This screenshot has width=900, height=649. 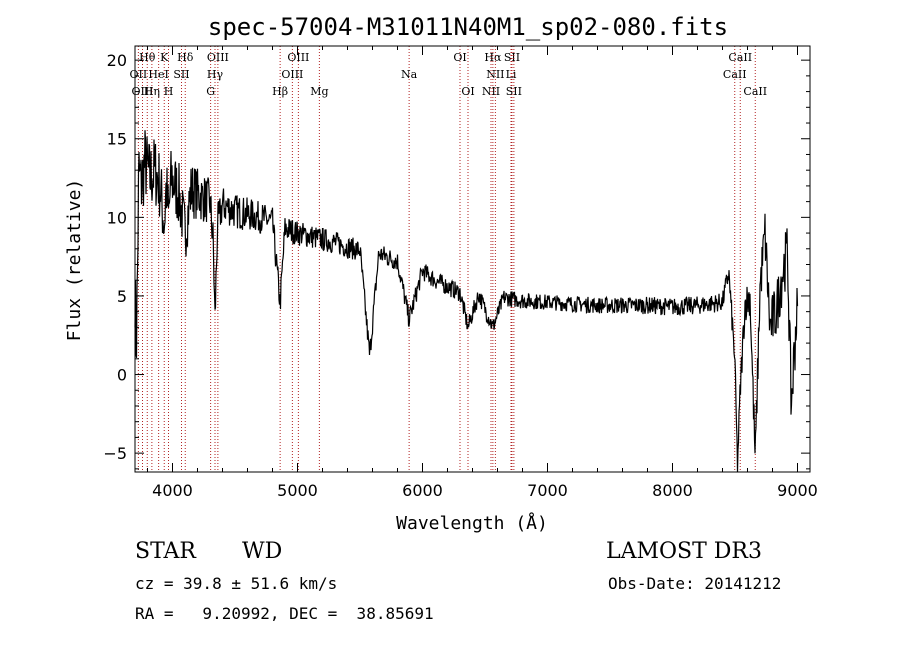 I want to click on x-axis-label: Wavelength (Å), so click(x=472, y=523).